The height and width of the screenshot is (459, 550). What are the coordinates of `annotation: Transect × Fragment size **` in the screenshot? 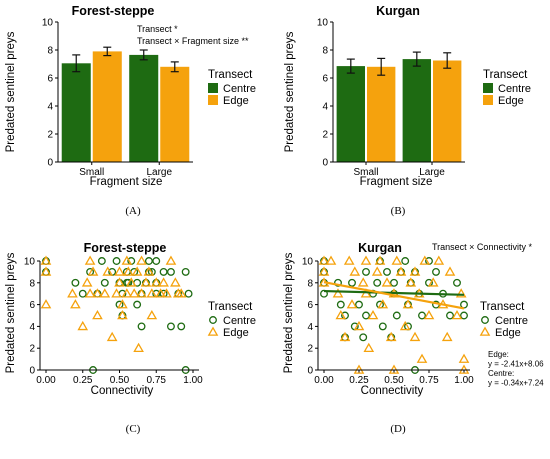 It's located at (193, 41).